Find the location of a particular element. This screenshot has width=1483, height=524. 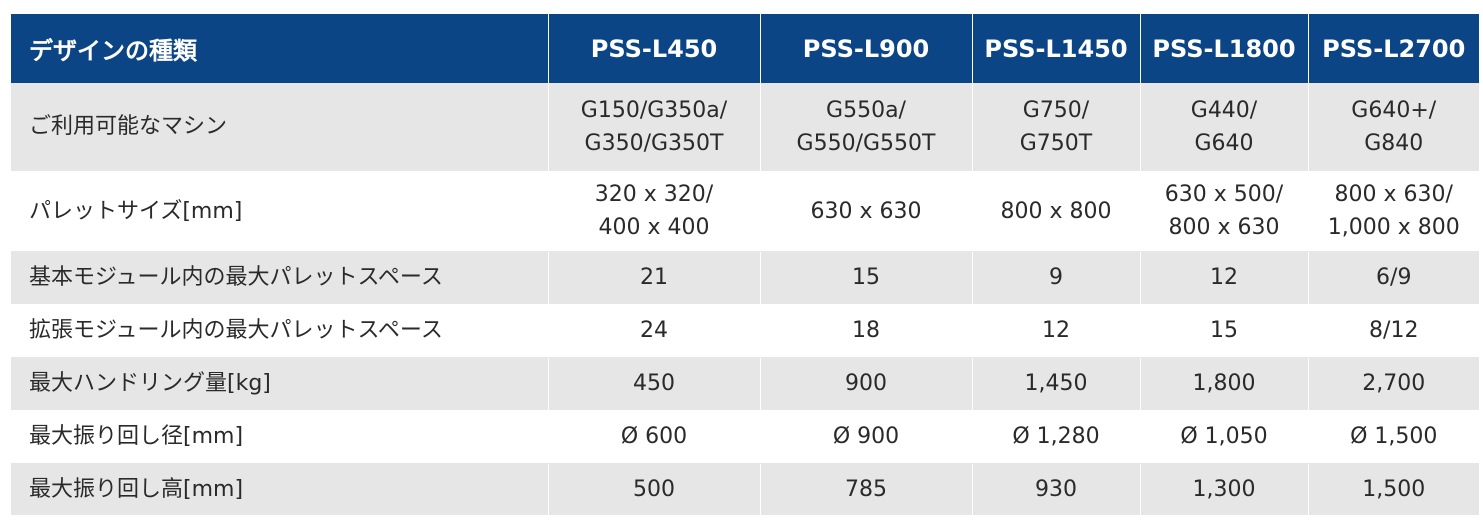

table-row: 最大振り回し高[mm] 500 785 930 1,300 1,500 is located at coordinates (745, 489).